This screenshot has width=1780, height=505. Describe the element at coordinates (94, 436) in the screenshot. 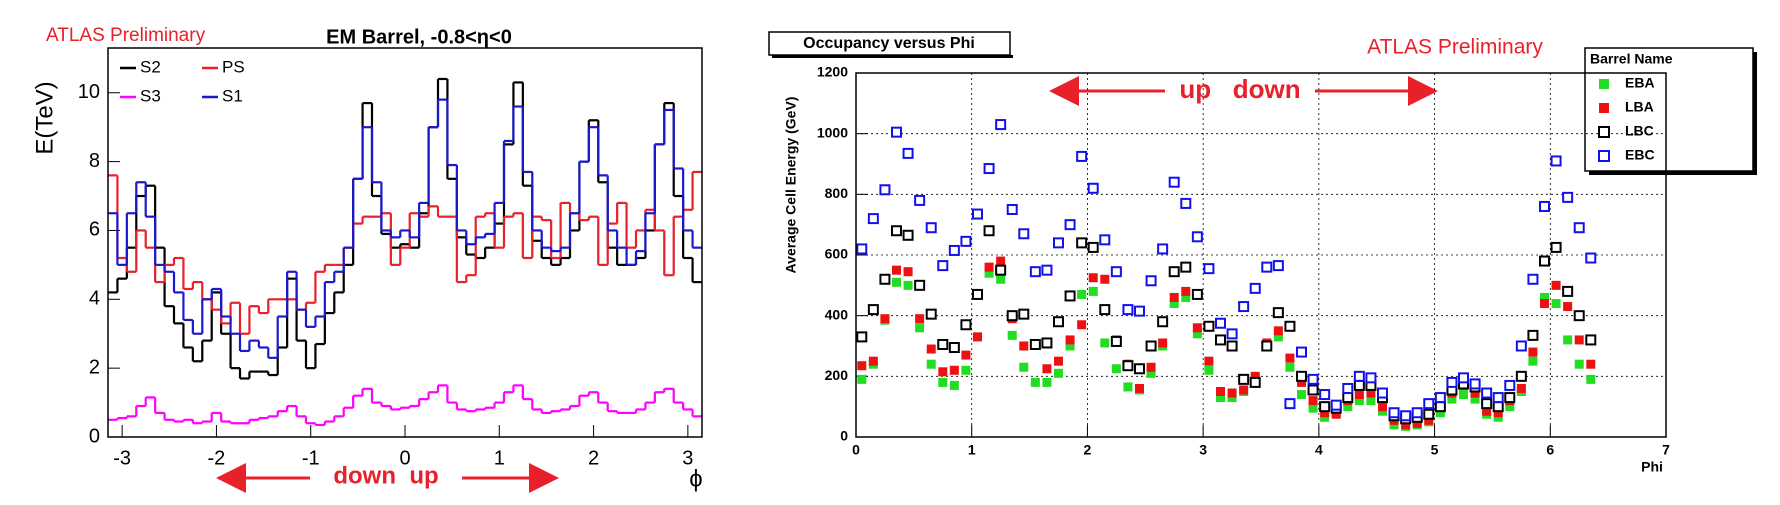

I see `y-tick-label: 0` at that location.